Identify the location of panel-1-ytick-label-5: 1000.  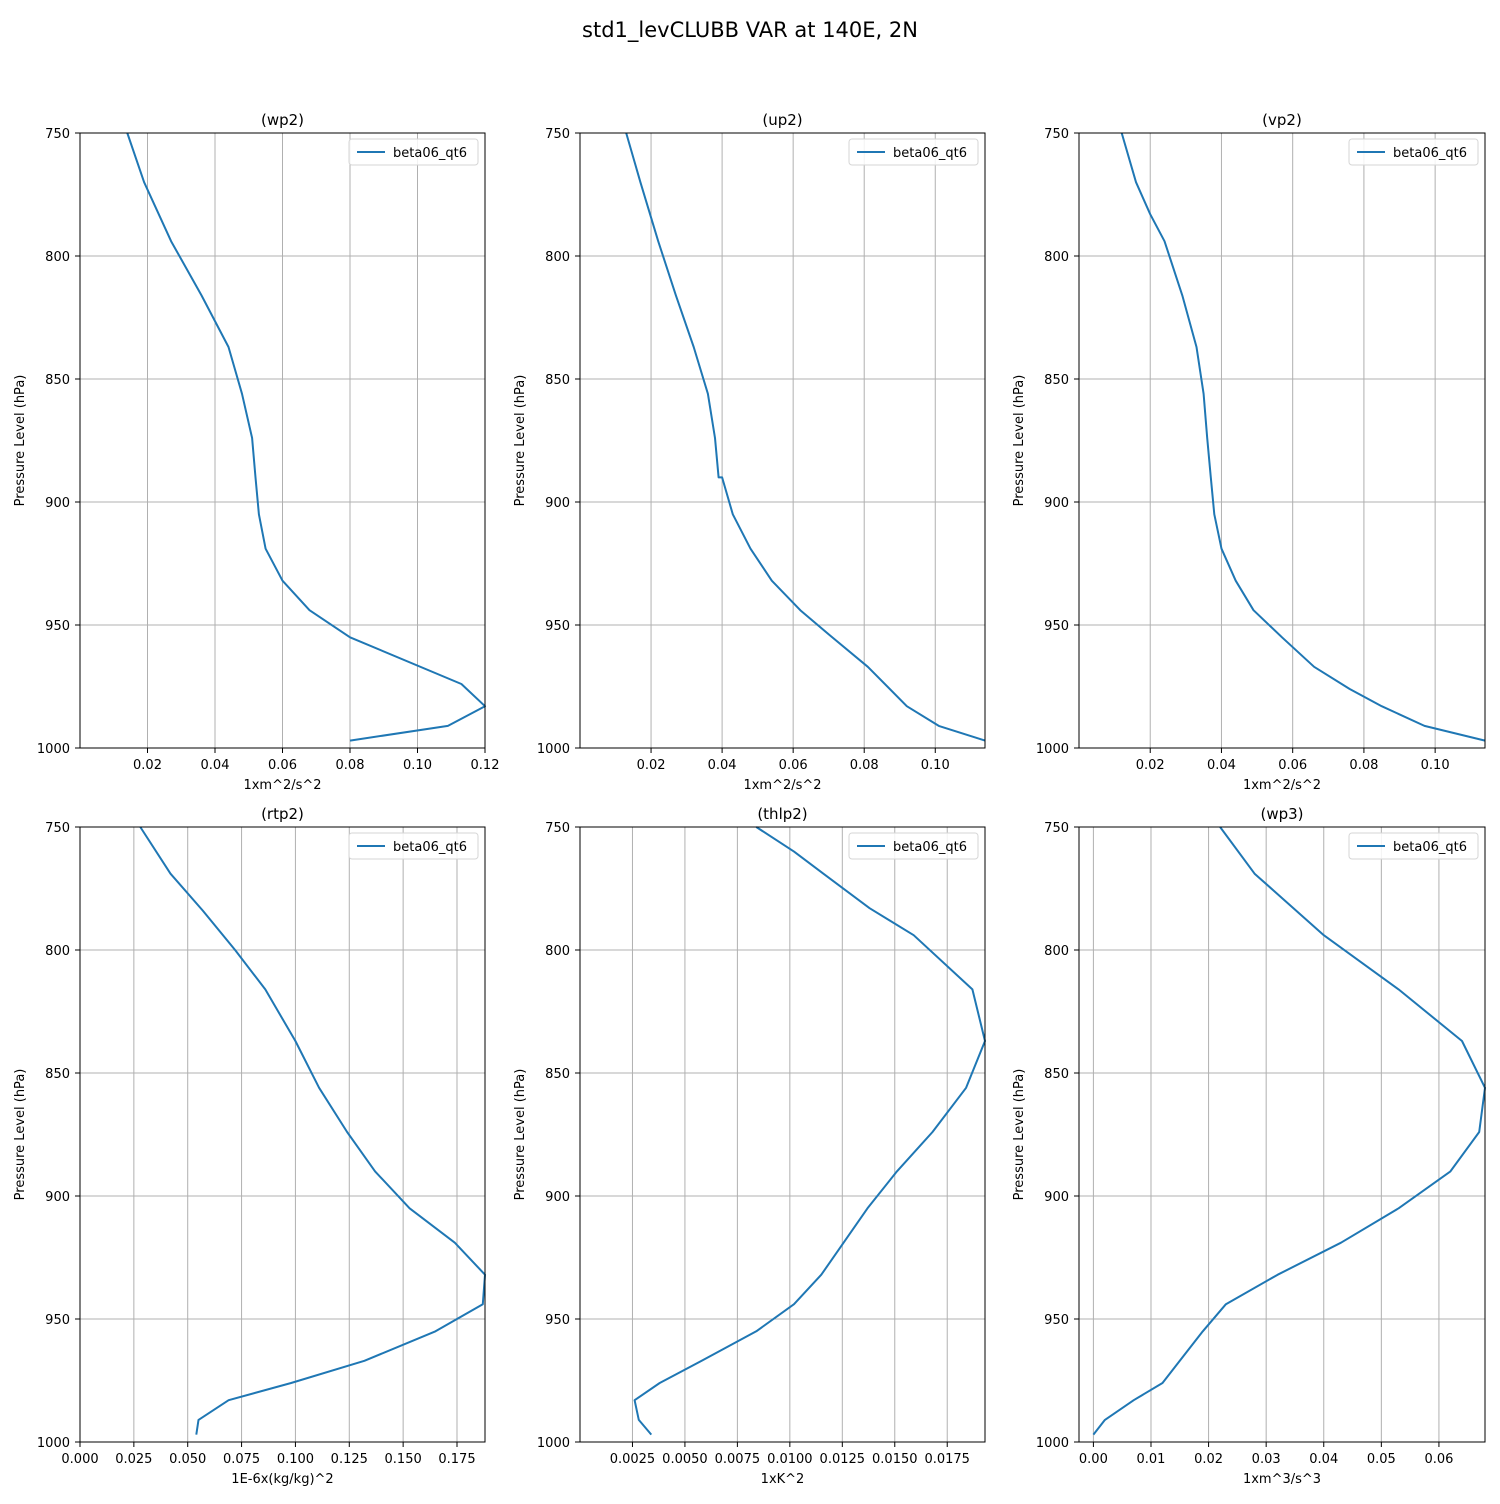
(53, 749).